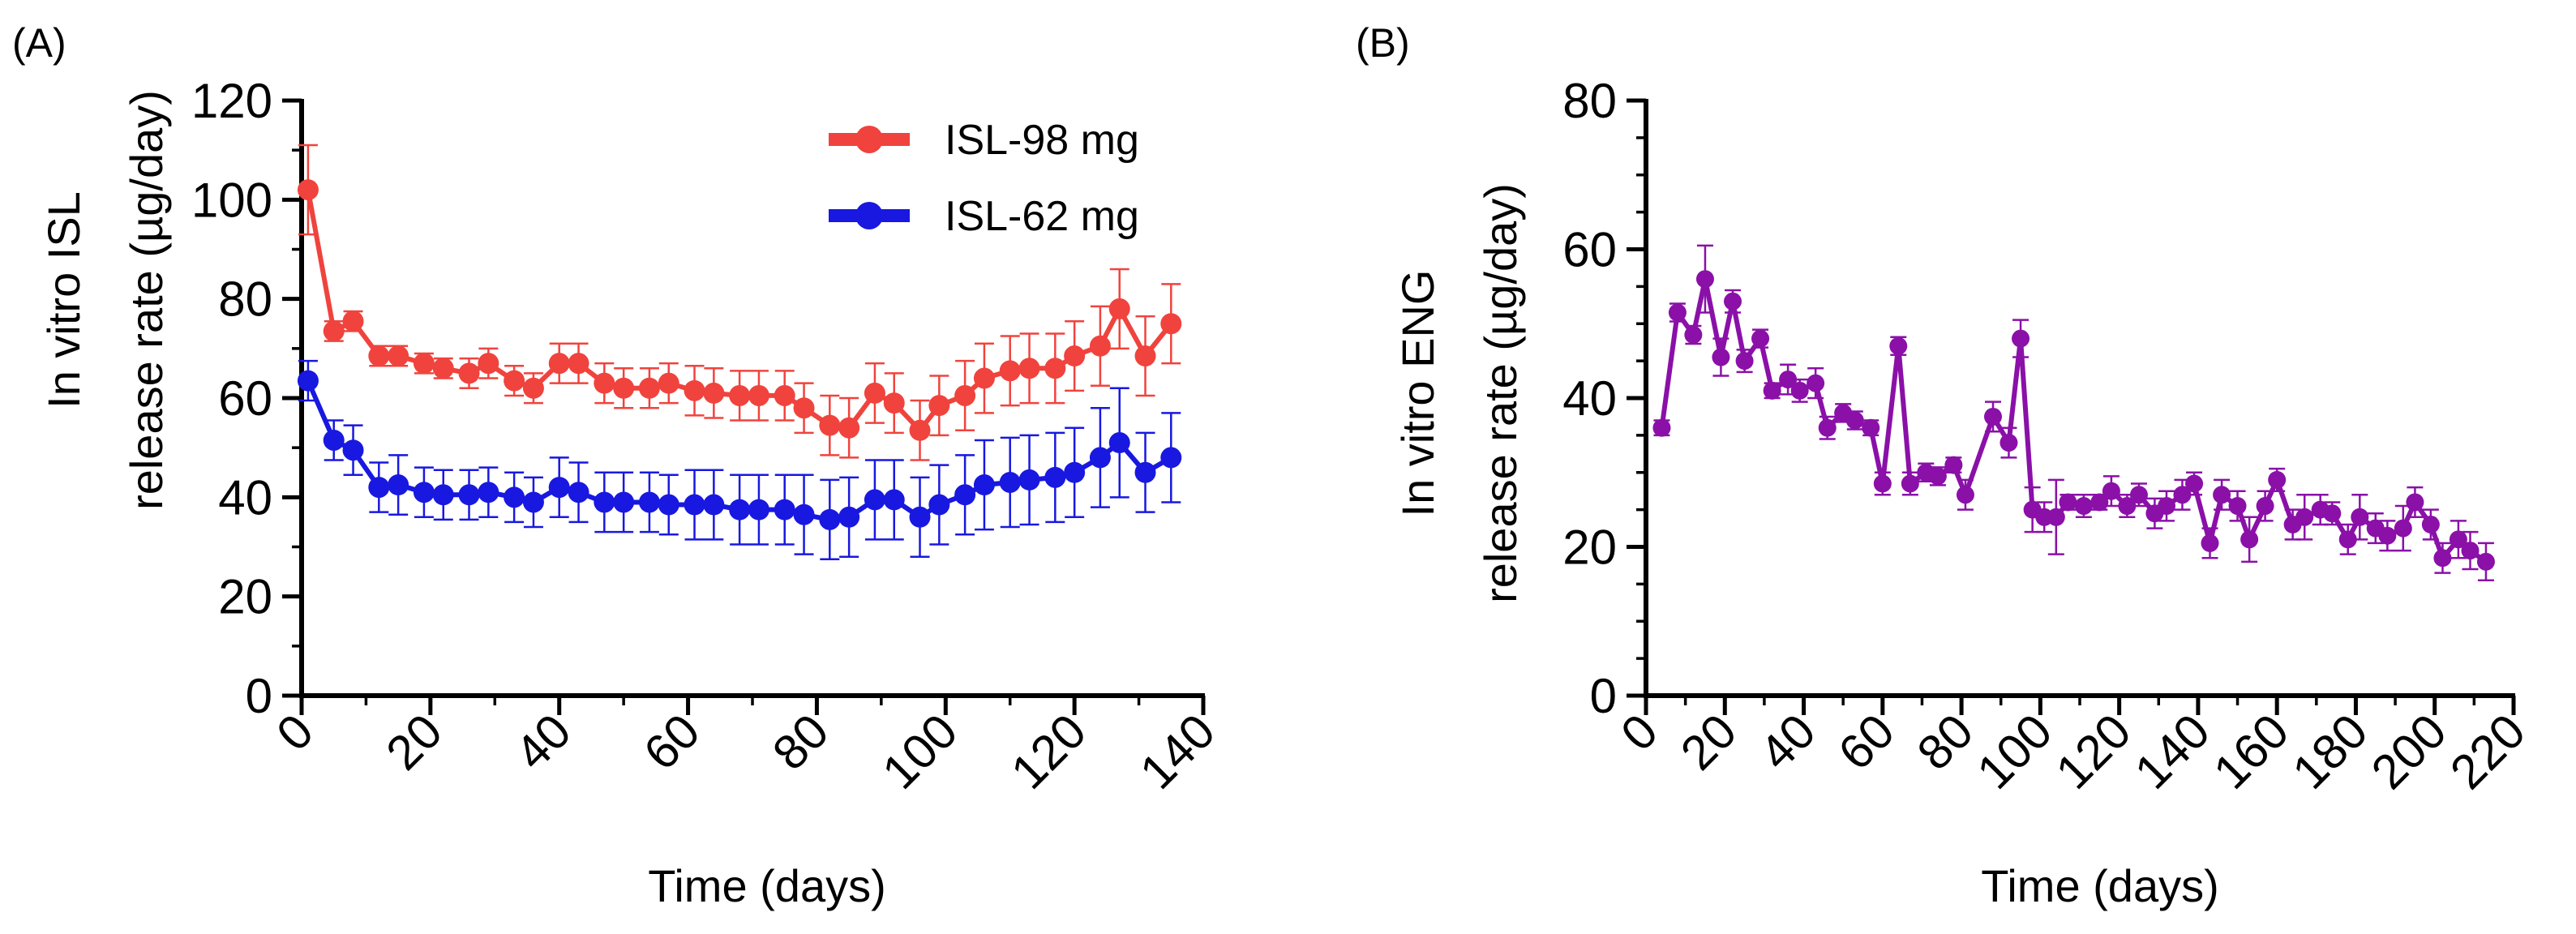 The height and width of the screenshot is (934, 2576). Describe the element at coordinates (1945, 742) in the screenshot. I see `panel-b-x-tick-label-80: 80` at that location.